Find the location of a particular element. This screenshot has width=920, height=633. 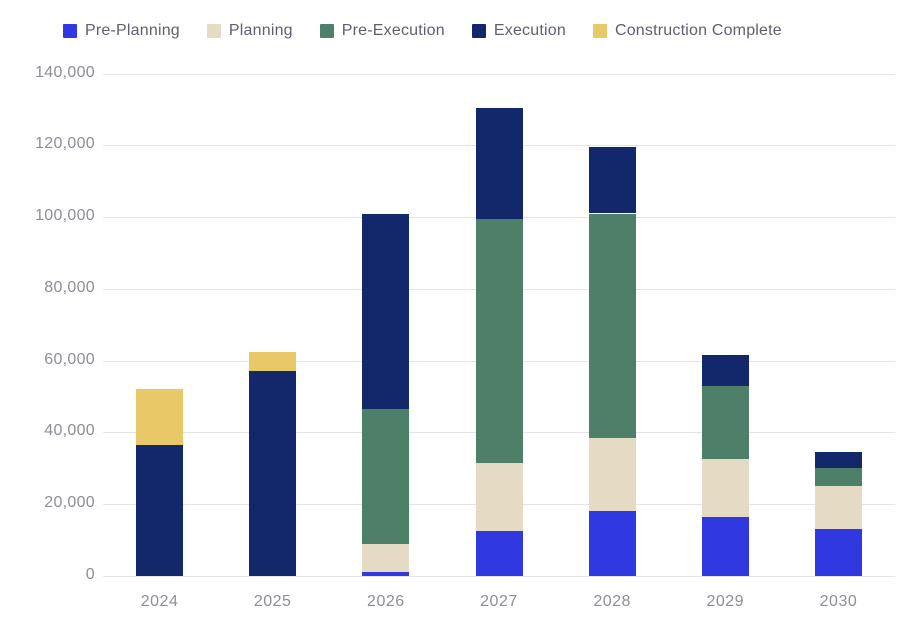

y-axis-tick-label: 60,000 is located at coordinates (69, 359).